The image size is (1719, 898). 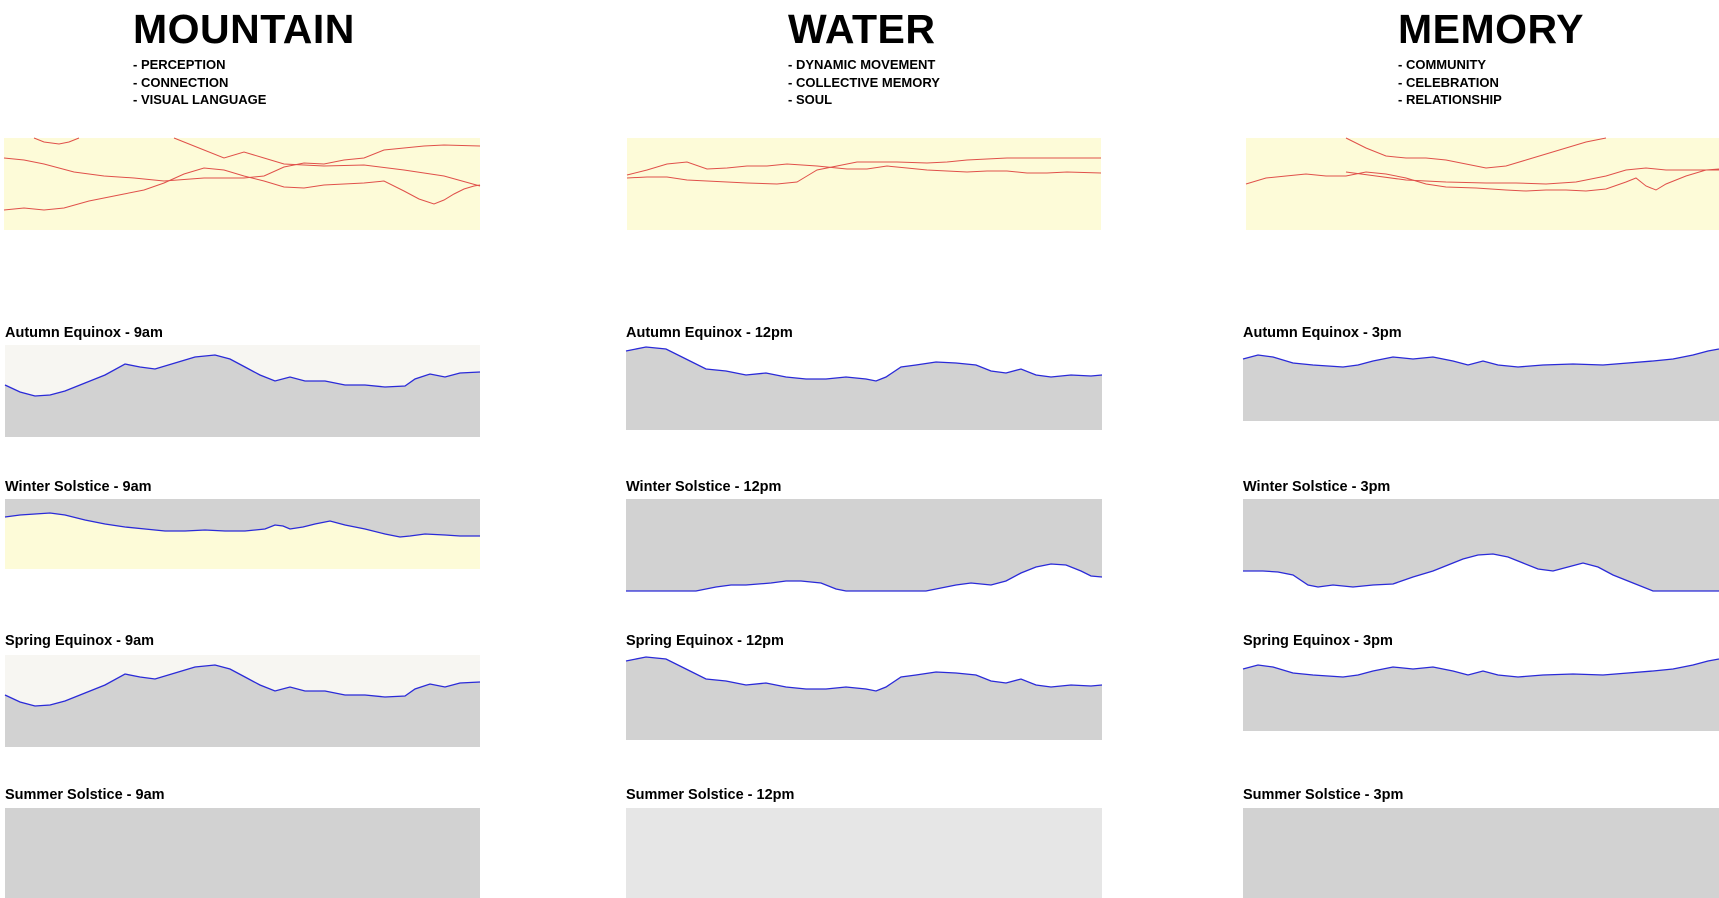 I want to click on shadow-profile-summer-9am, so click(x=242, y=853).